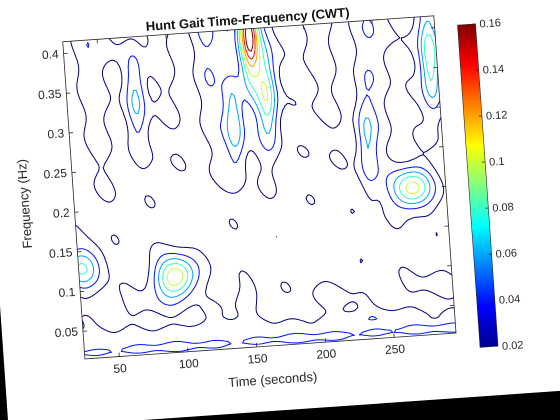 This screenshot has width=560, height=420. I want to click on colorbar-tick-label: 0.1, so click(497, 162).